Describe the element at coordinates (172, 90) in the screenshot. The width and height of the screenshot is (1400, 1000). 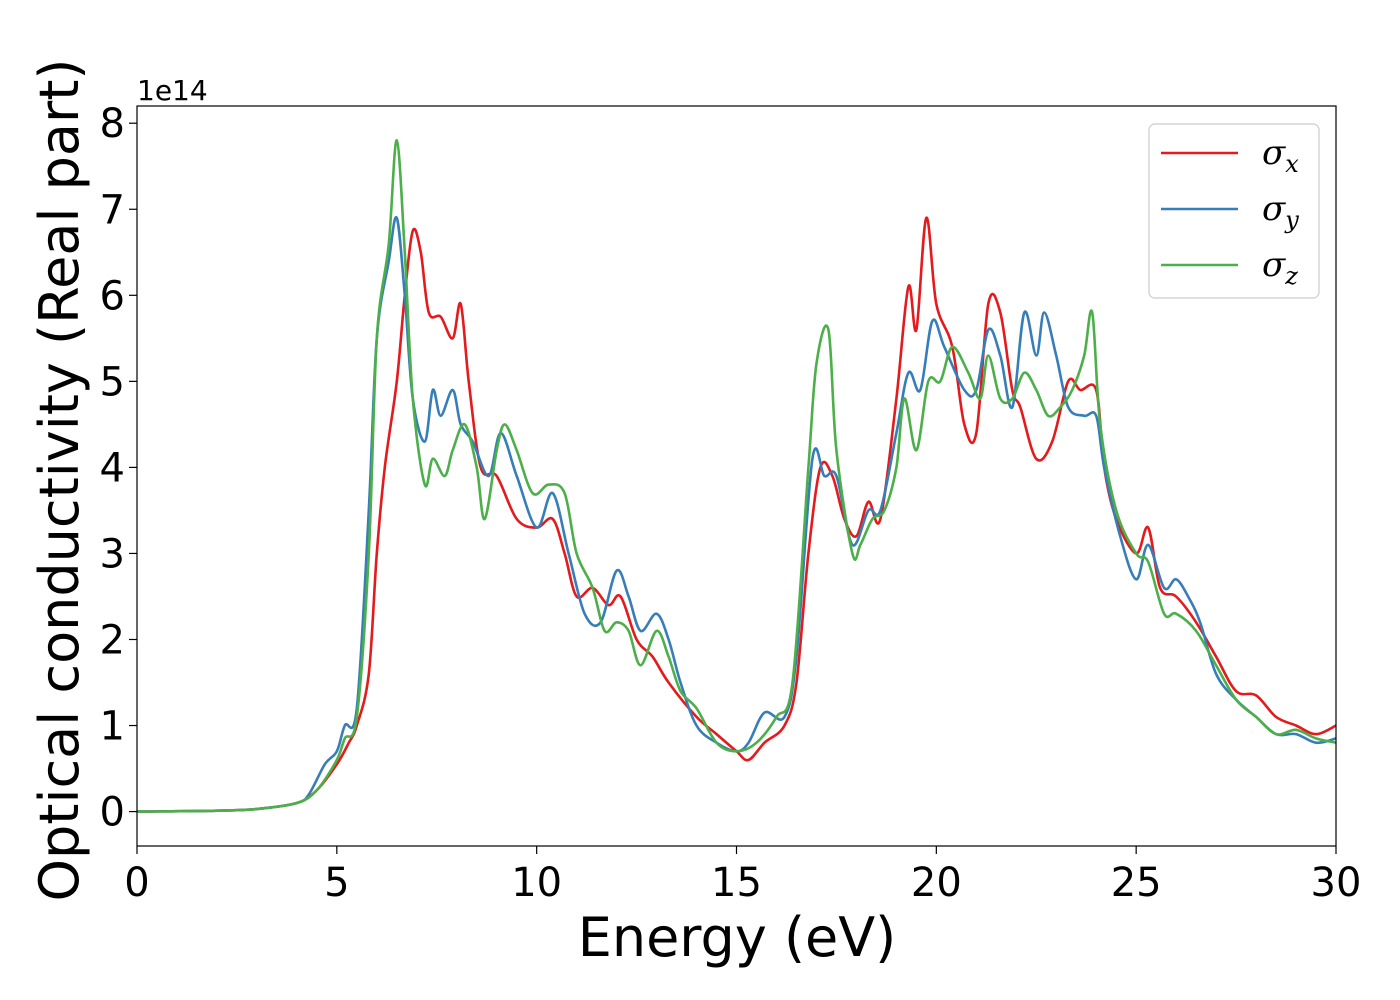
I see `y-offset-label: 1e14` at that location.